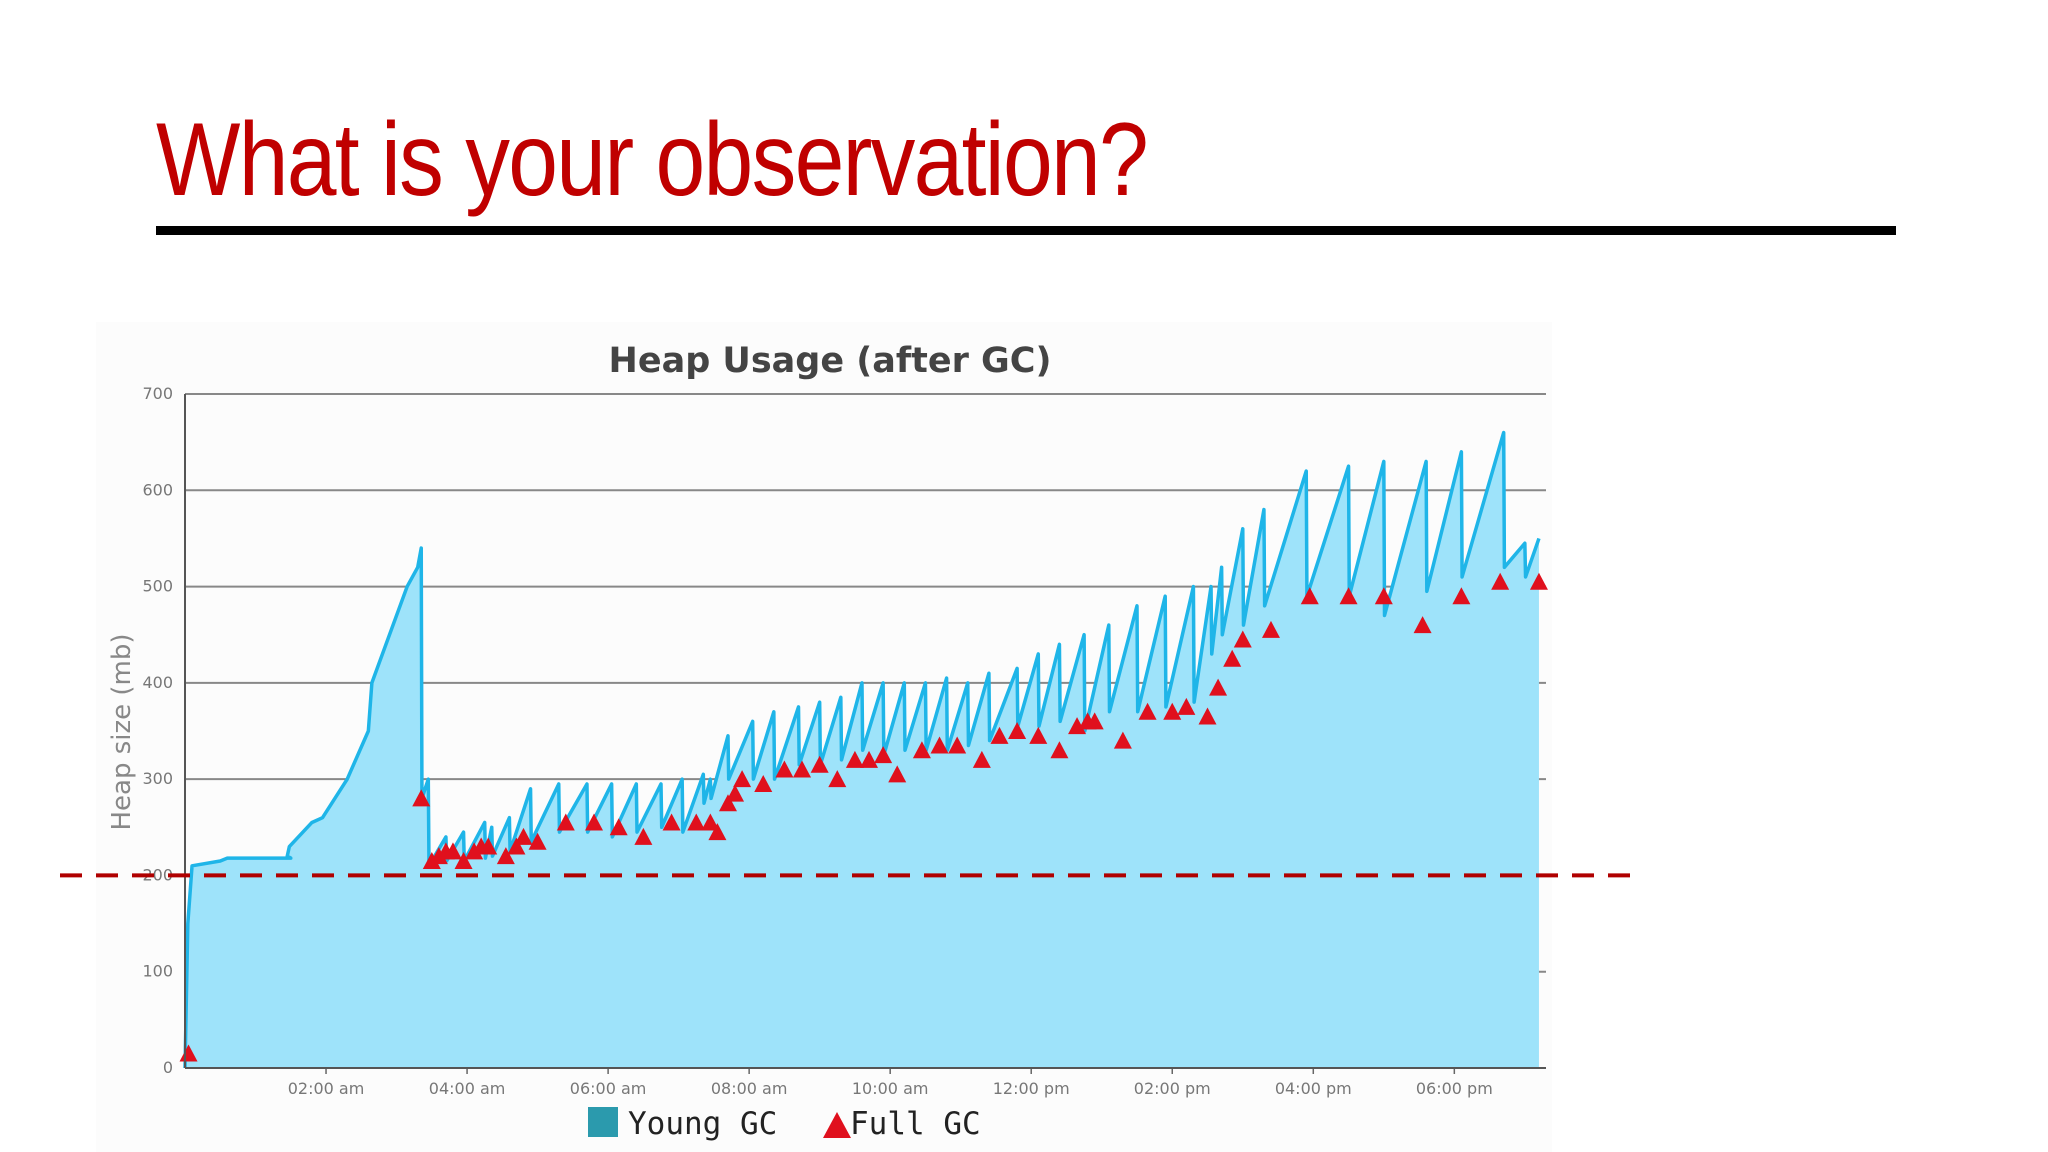 This screenshot has width=2048, height=1152. What do you see at coordinates (122, 731) in the screenshot?
I see `y-axis-label: Heap size (mb)` at bounding box center [122, 731].